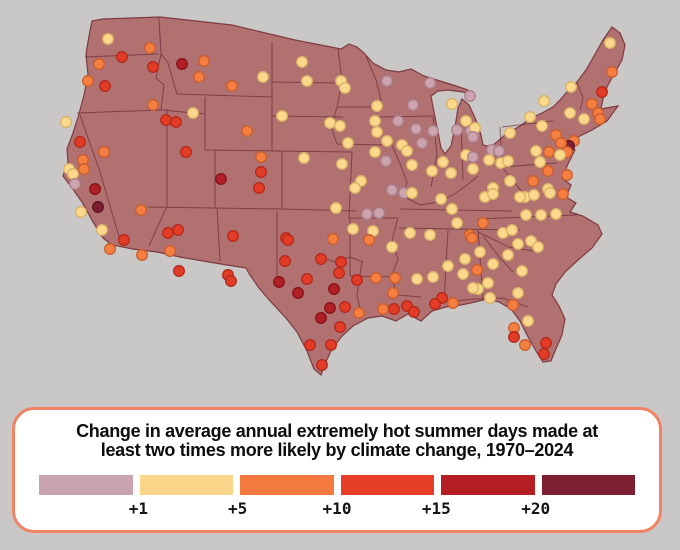 The image size is (680, 550). I want to click on legend-tick-row: +1 +5 +10 +15 +20, so click(337, 510).